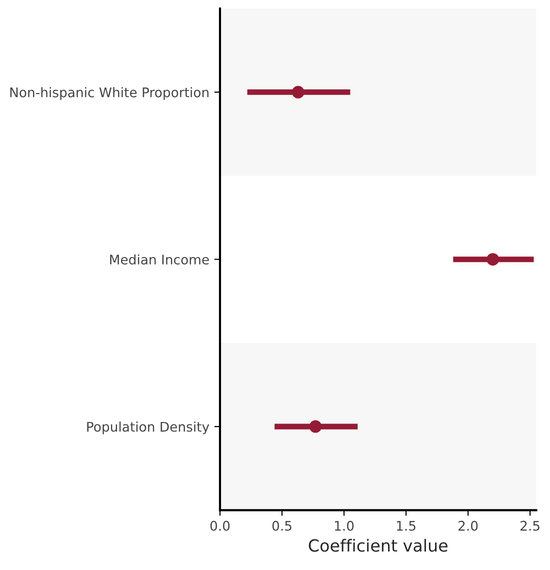 Image resolution: width=550 pixels, height=570 pixels. What do you see at coordinates (344, 525) in the screenshot?
I see `x-tick-label: 1.0` at bounding box center [344, 525].